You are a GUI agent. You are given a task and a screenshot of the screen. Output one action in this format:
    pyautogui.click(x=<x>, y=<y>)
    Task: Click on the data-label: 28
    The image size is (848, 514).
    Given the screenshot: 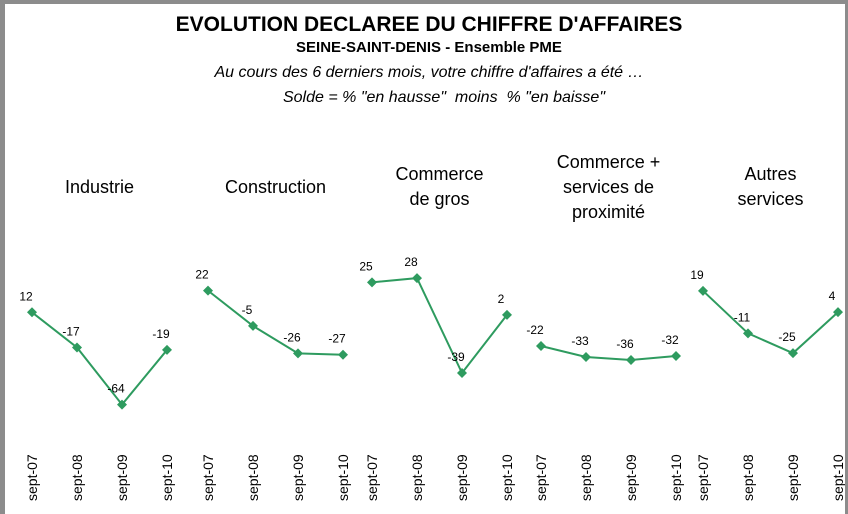 What is the action you would take?
    pyautogui.click(x=411, y=262)
    